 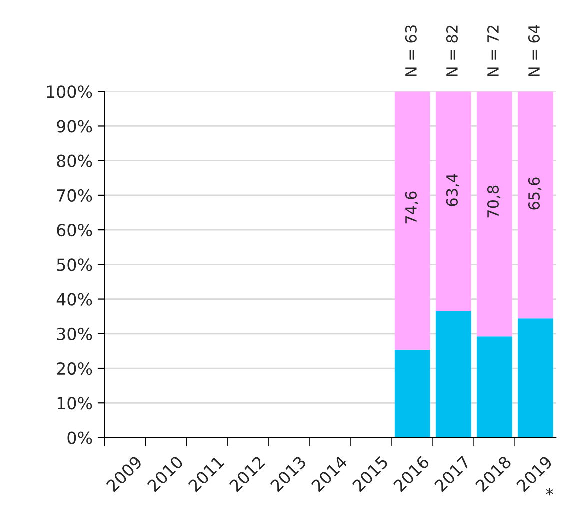 What do you see at coordinates (494, 202) in the screenshot?
I see `data-label: 70,8` at bounding box center [494, 202].